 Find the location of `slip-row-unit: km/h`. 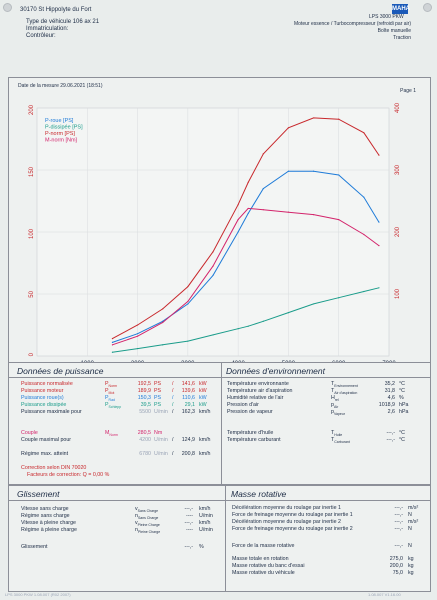

slip-row-unit: km/h is located at coordinates (205, 509).